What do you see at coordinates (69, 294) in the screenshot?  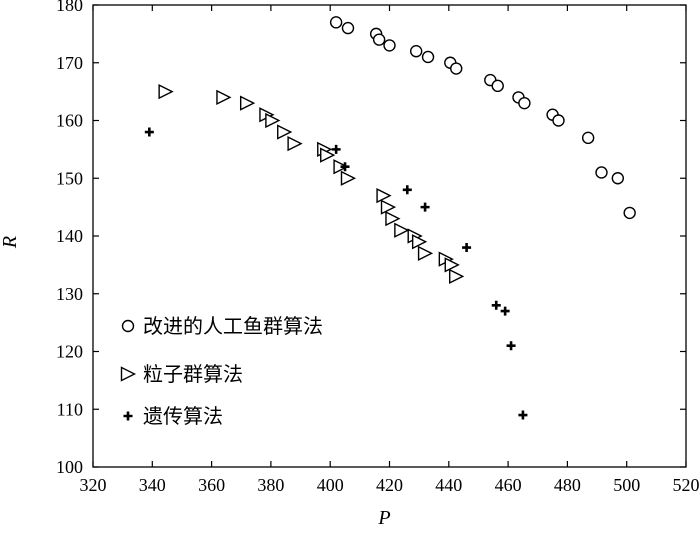 I see `y-tick-label: 130` at bounding box center [69, 294].